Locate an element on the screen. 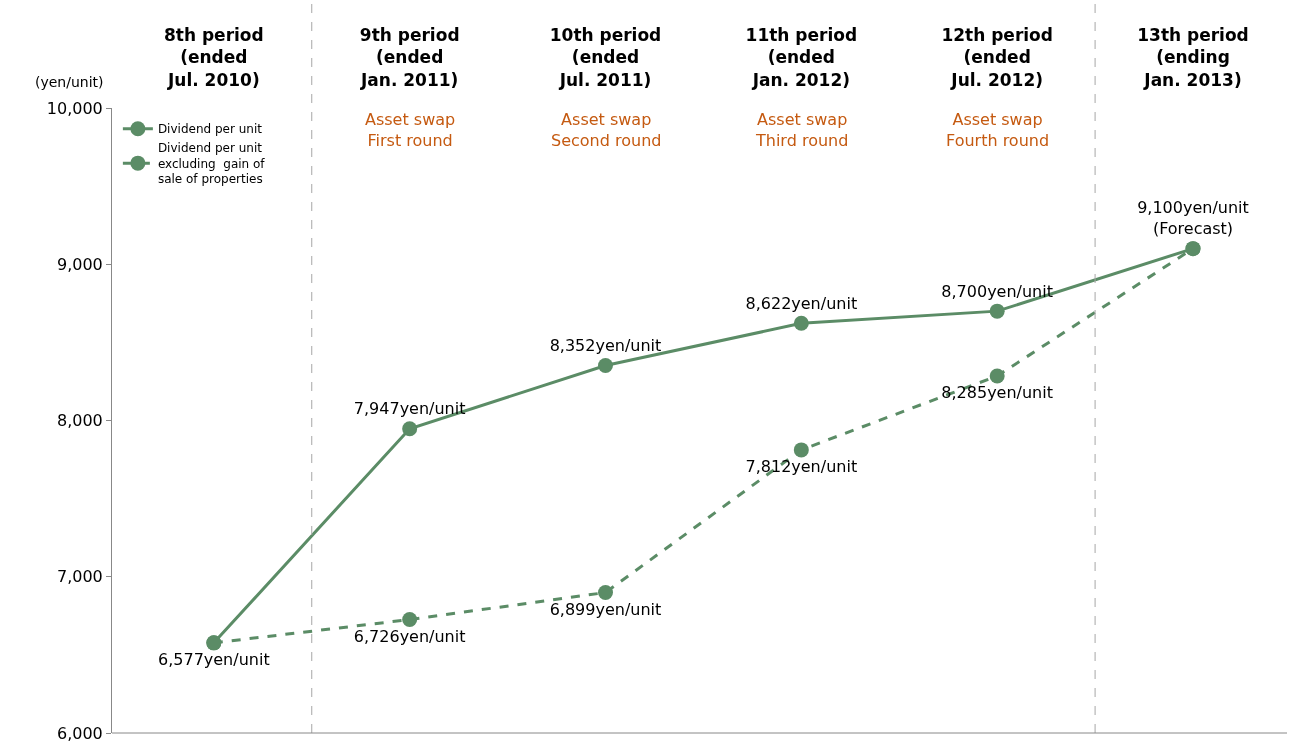 The image size is (1297, 747). data-label: 9,100yen/unit (Forecast) is located at coordinates (1193, 218).